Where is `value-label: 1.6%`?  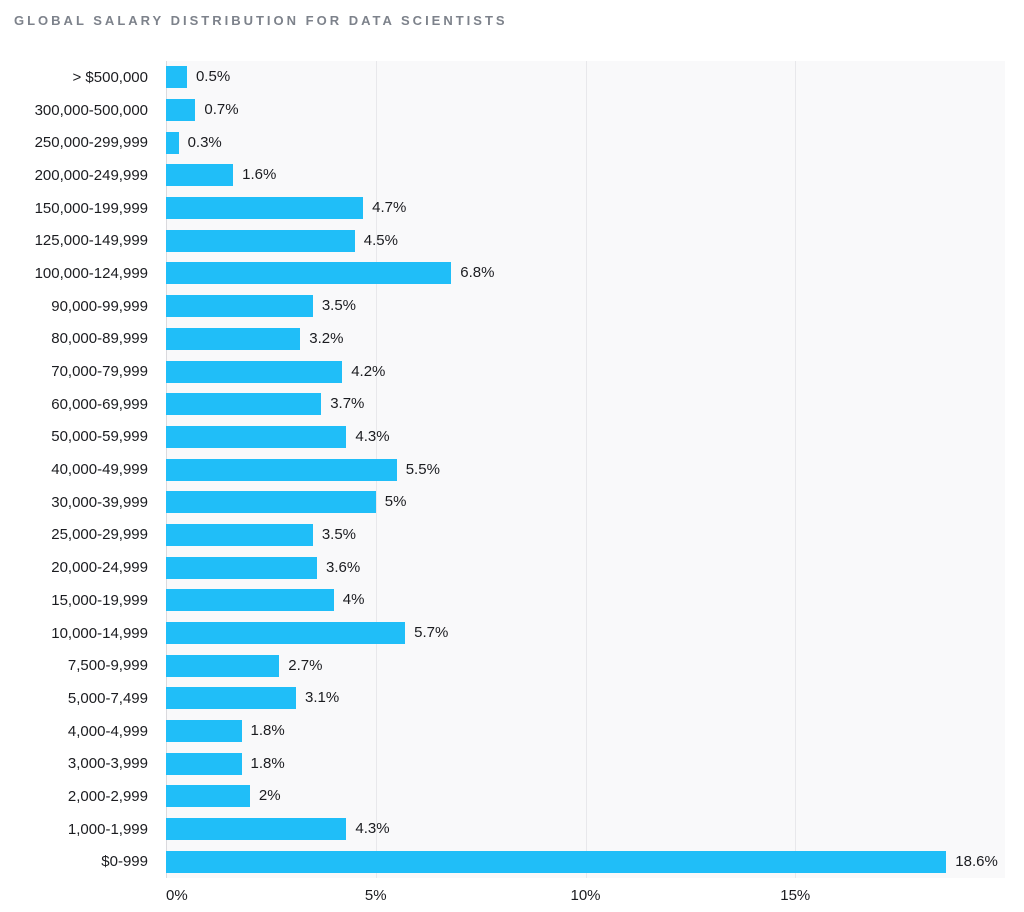 value-label: 1.6% is located at coordinates (259, 175).